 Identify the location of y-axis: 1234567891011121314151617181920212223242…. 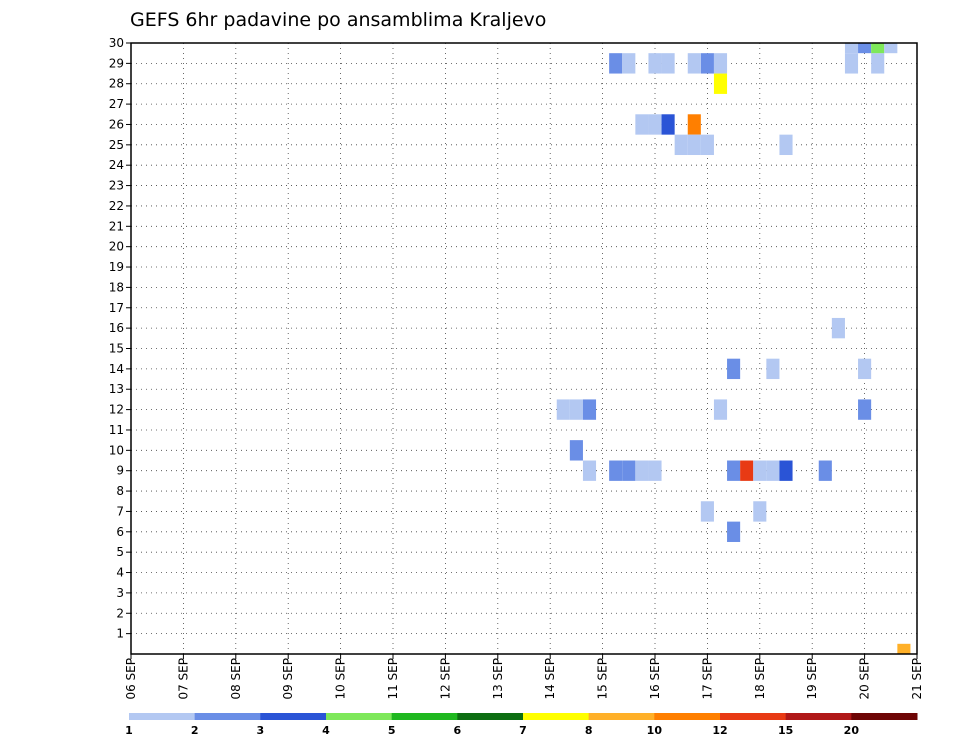
(120, 338).